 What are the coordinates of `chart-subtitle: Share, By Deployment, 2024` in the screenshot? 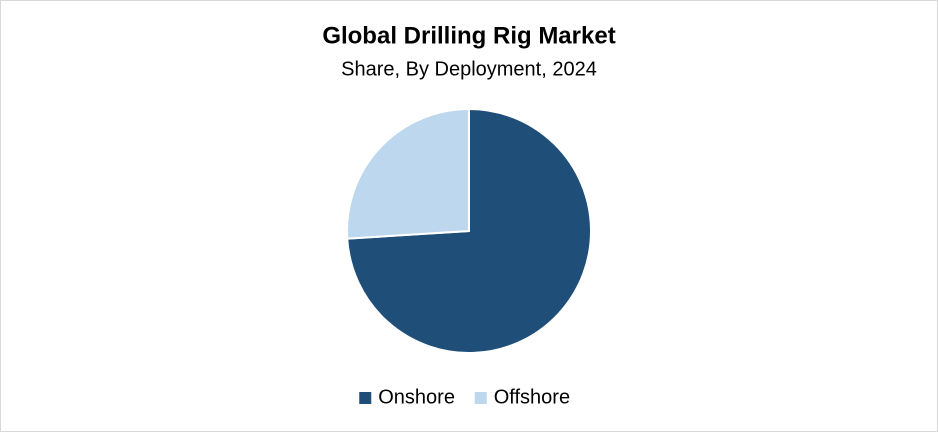 It's located at (469, 69).